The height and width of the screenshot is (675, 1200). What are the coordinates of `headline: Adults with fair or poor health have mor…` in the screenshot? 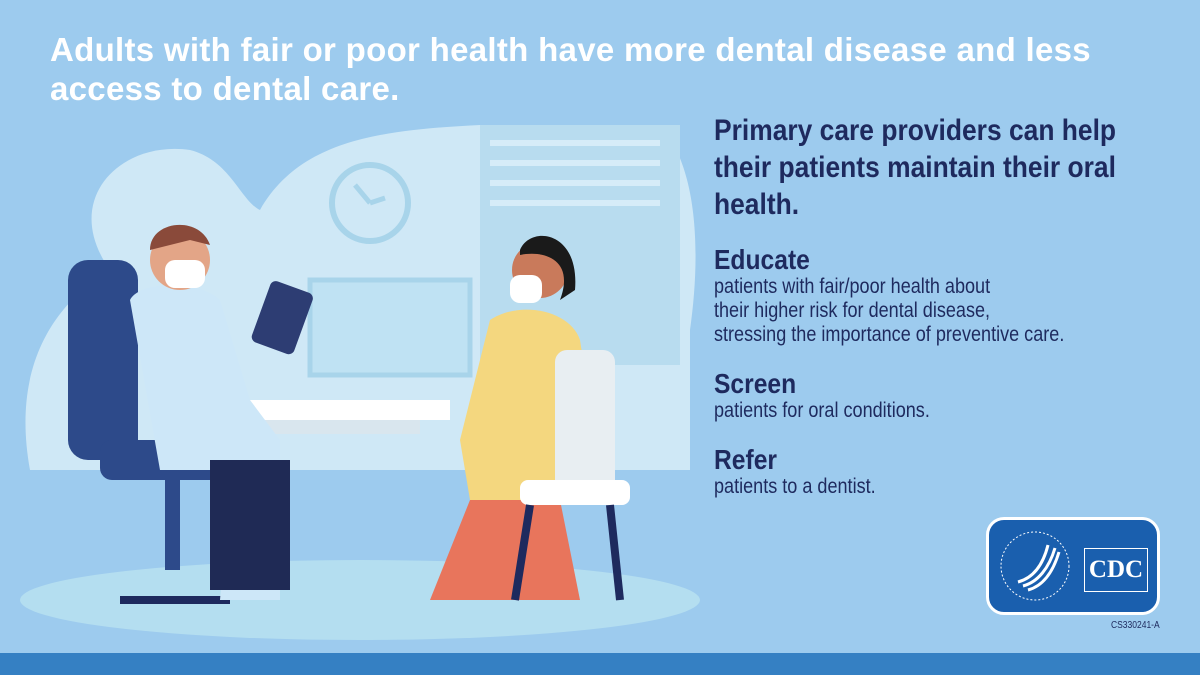 It's located at (570, 69).